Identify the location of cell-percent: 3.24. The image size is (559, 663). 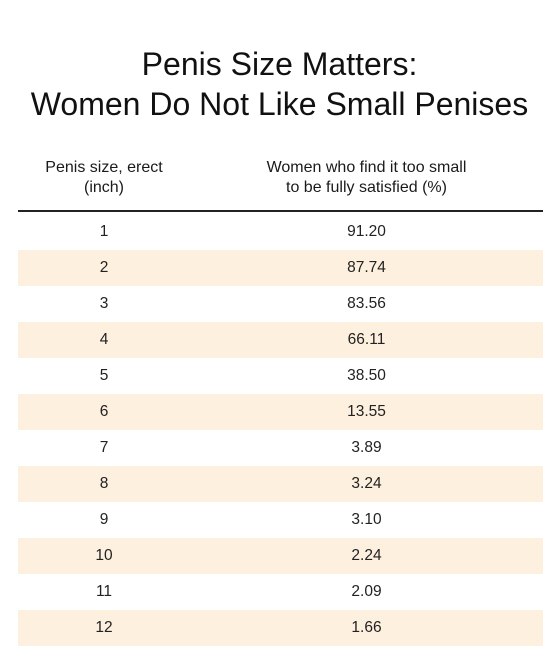
(366, 483).